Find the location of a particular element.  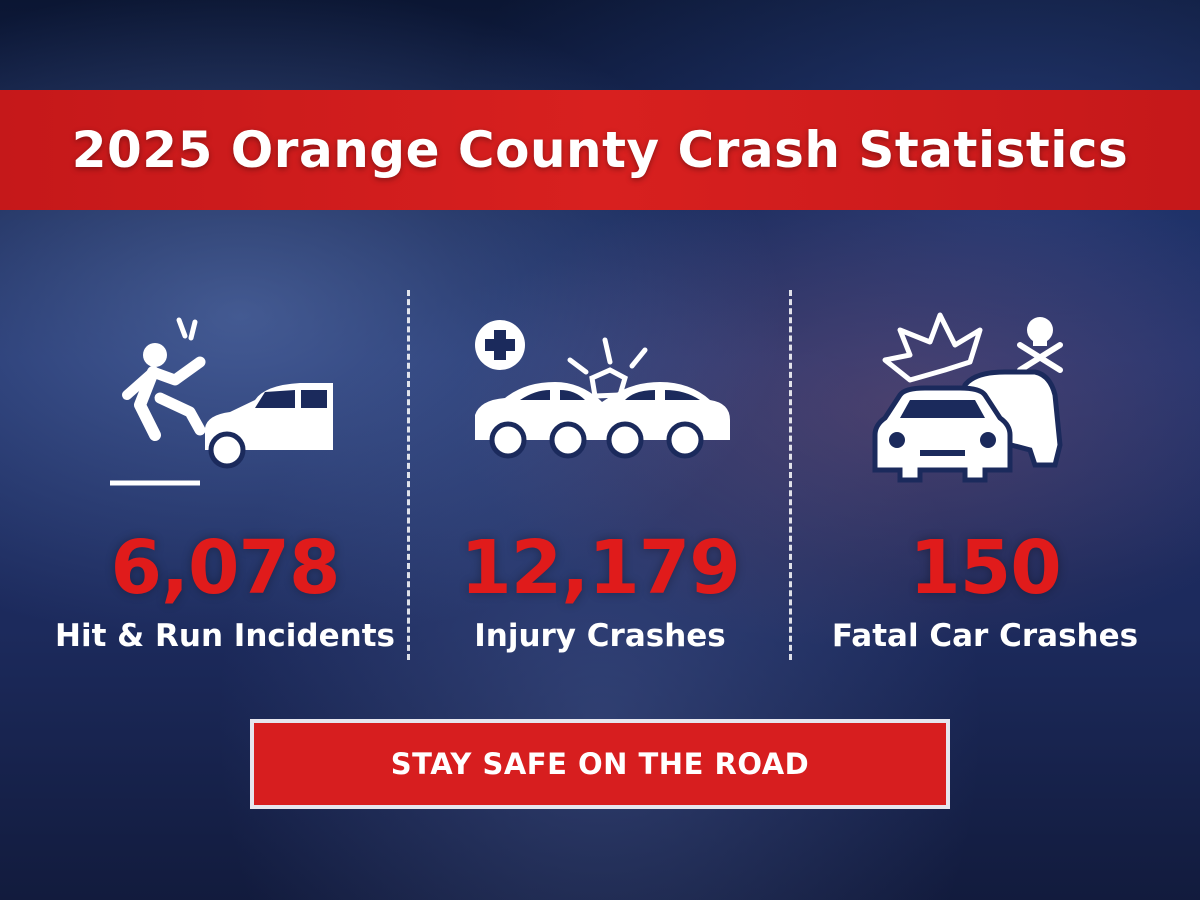

cta-banner: STAY SAFE ON THE ROAD is located at coordinates (600, 764).